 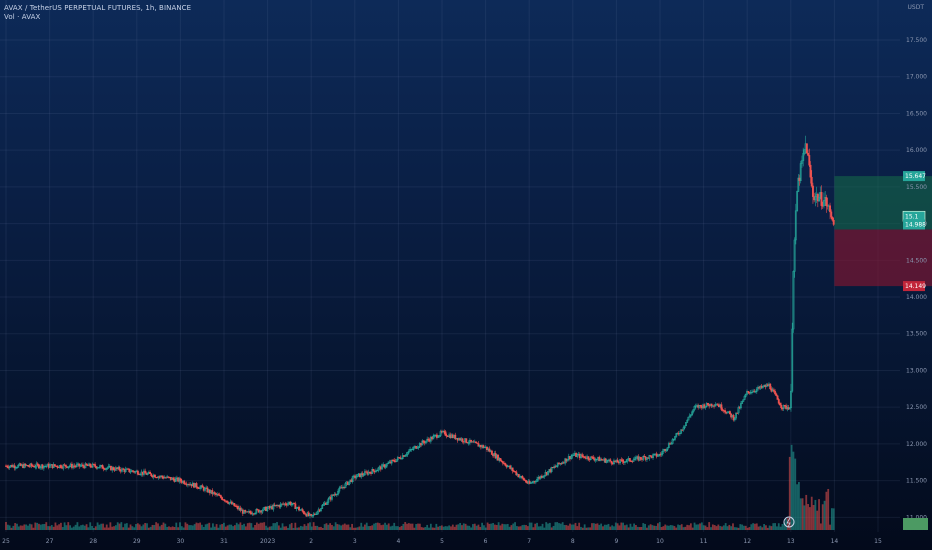 I want to click on current-price-badge: 14.988, so click(x=915, y=224).